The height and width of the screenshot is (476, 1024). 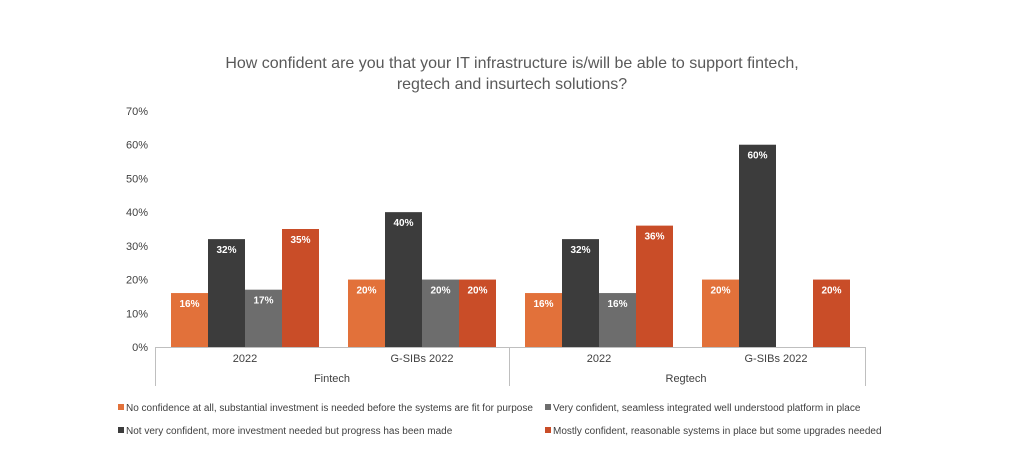 I want to click on bar-value-label: 60%, so click(x=757, y=156).